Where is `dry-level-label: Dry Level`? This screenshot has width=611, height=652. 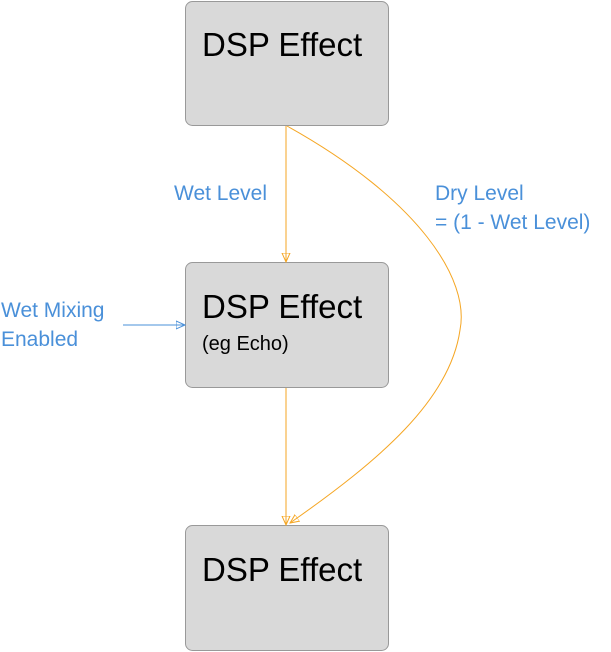 dry-level-label: Dry Level is located at coordinates (479, 193).